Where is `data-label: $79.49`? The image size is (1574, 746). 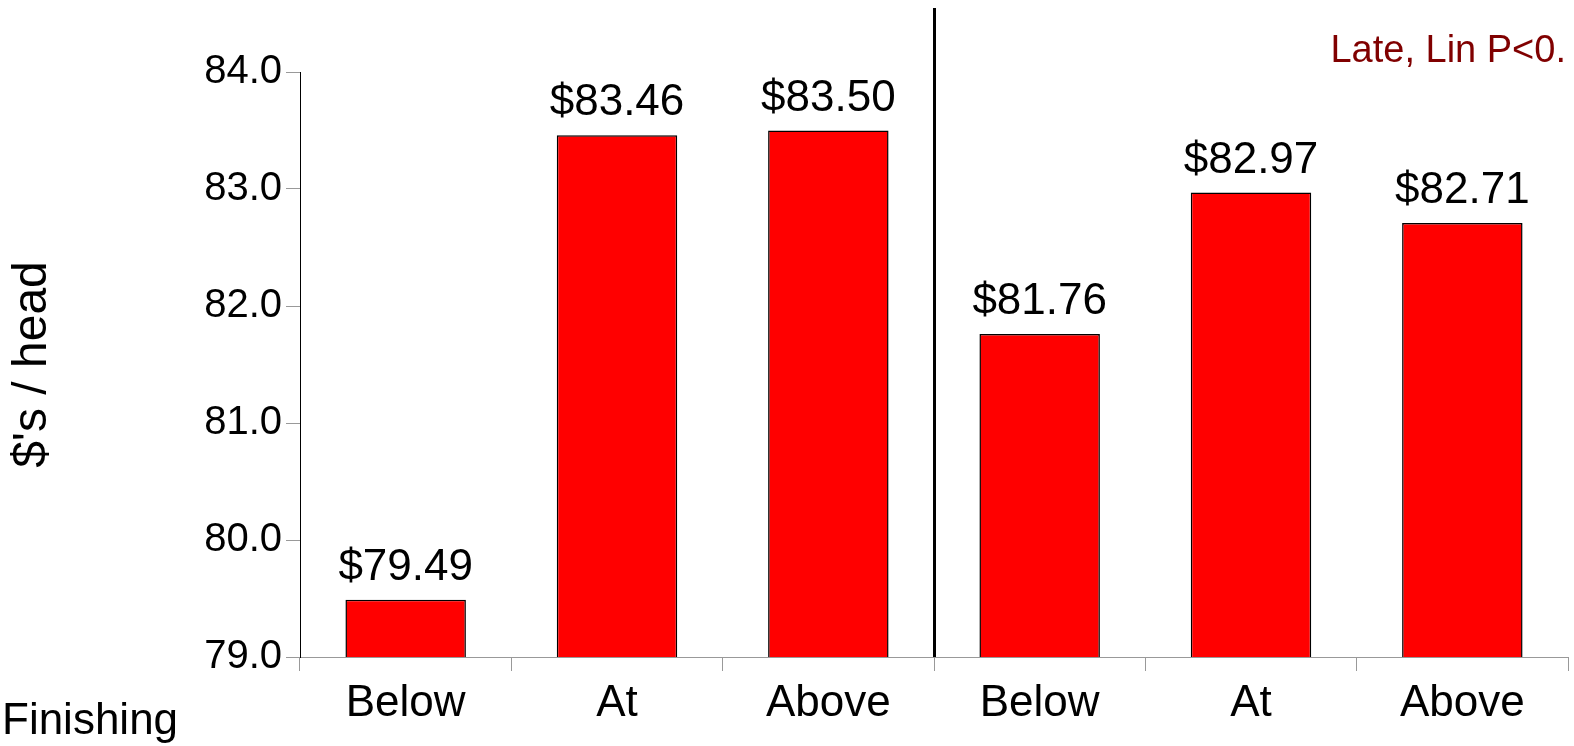
data-label: $79.49 is located at coordinates (405, 564).